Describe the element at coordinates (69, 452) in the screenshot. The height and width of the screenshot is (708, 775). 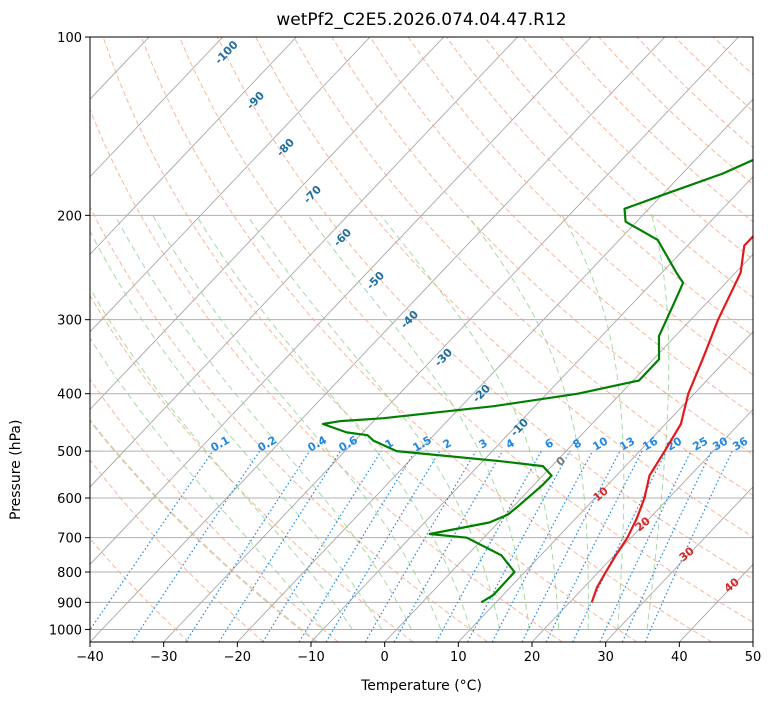
I see `y-tick-label: 500` at that location.